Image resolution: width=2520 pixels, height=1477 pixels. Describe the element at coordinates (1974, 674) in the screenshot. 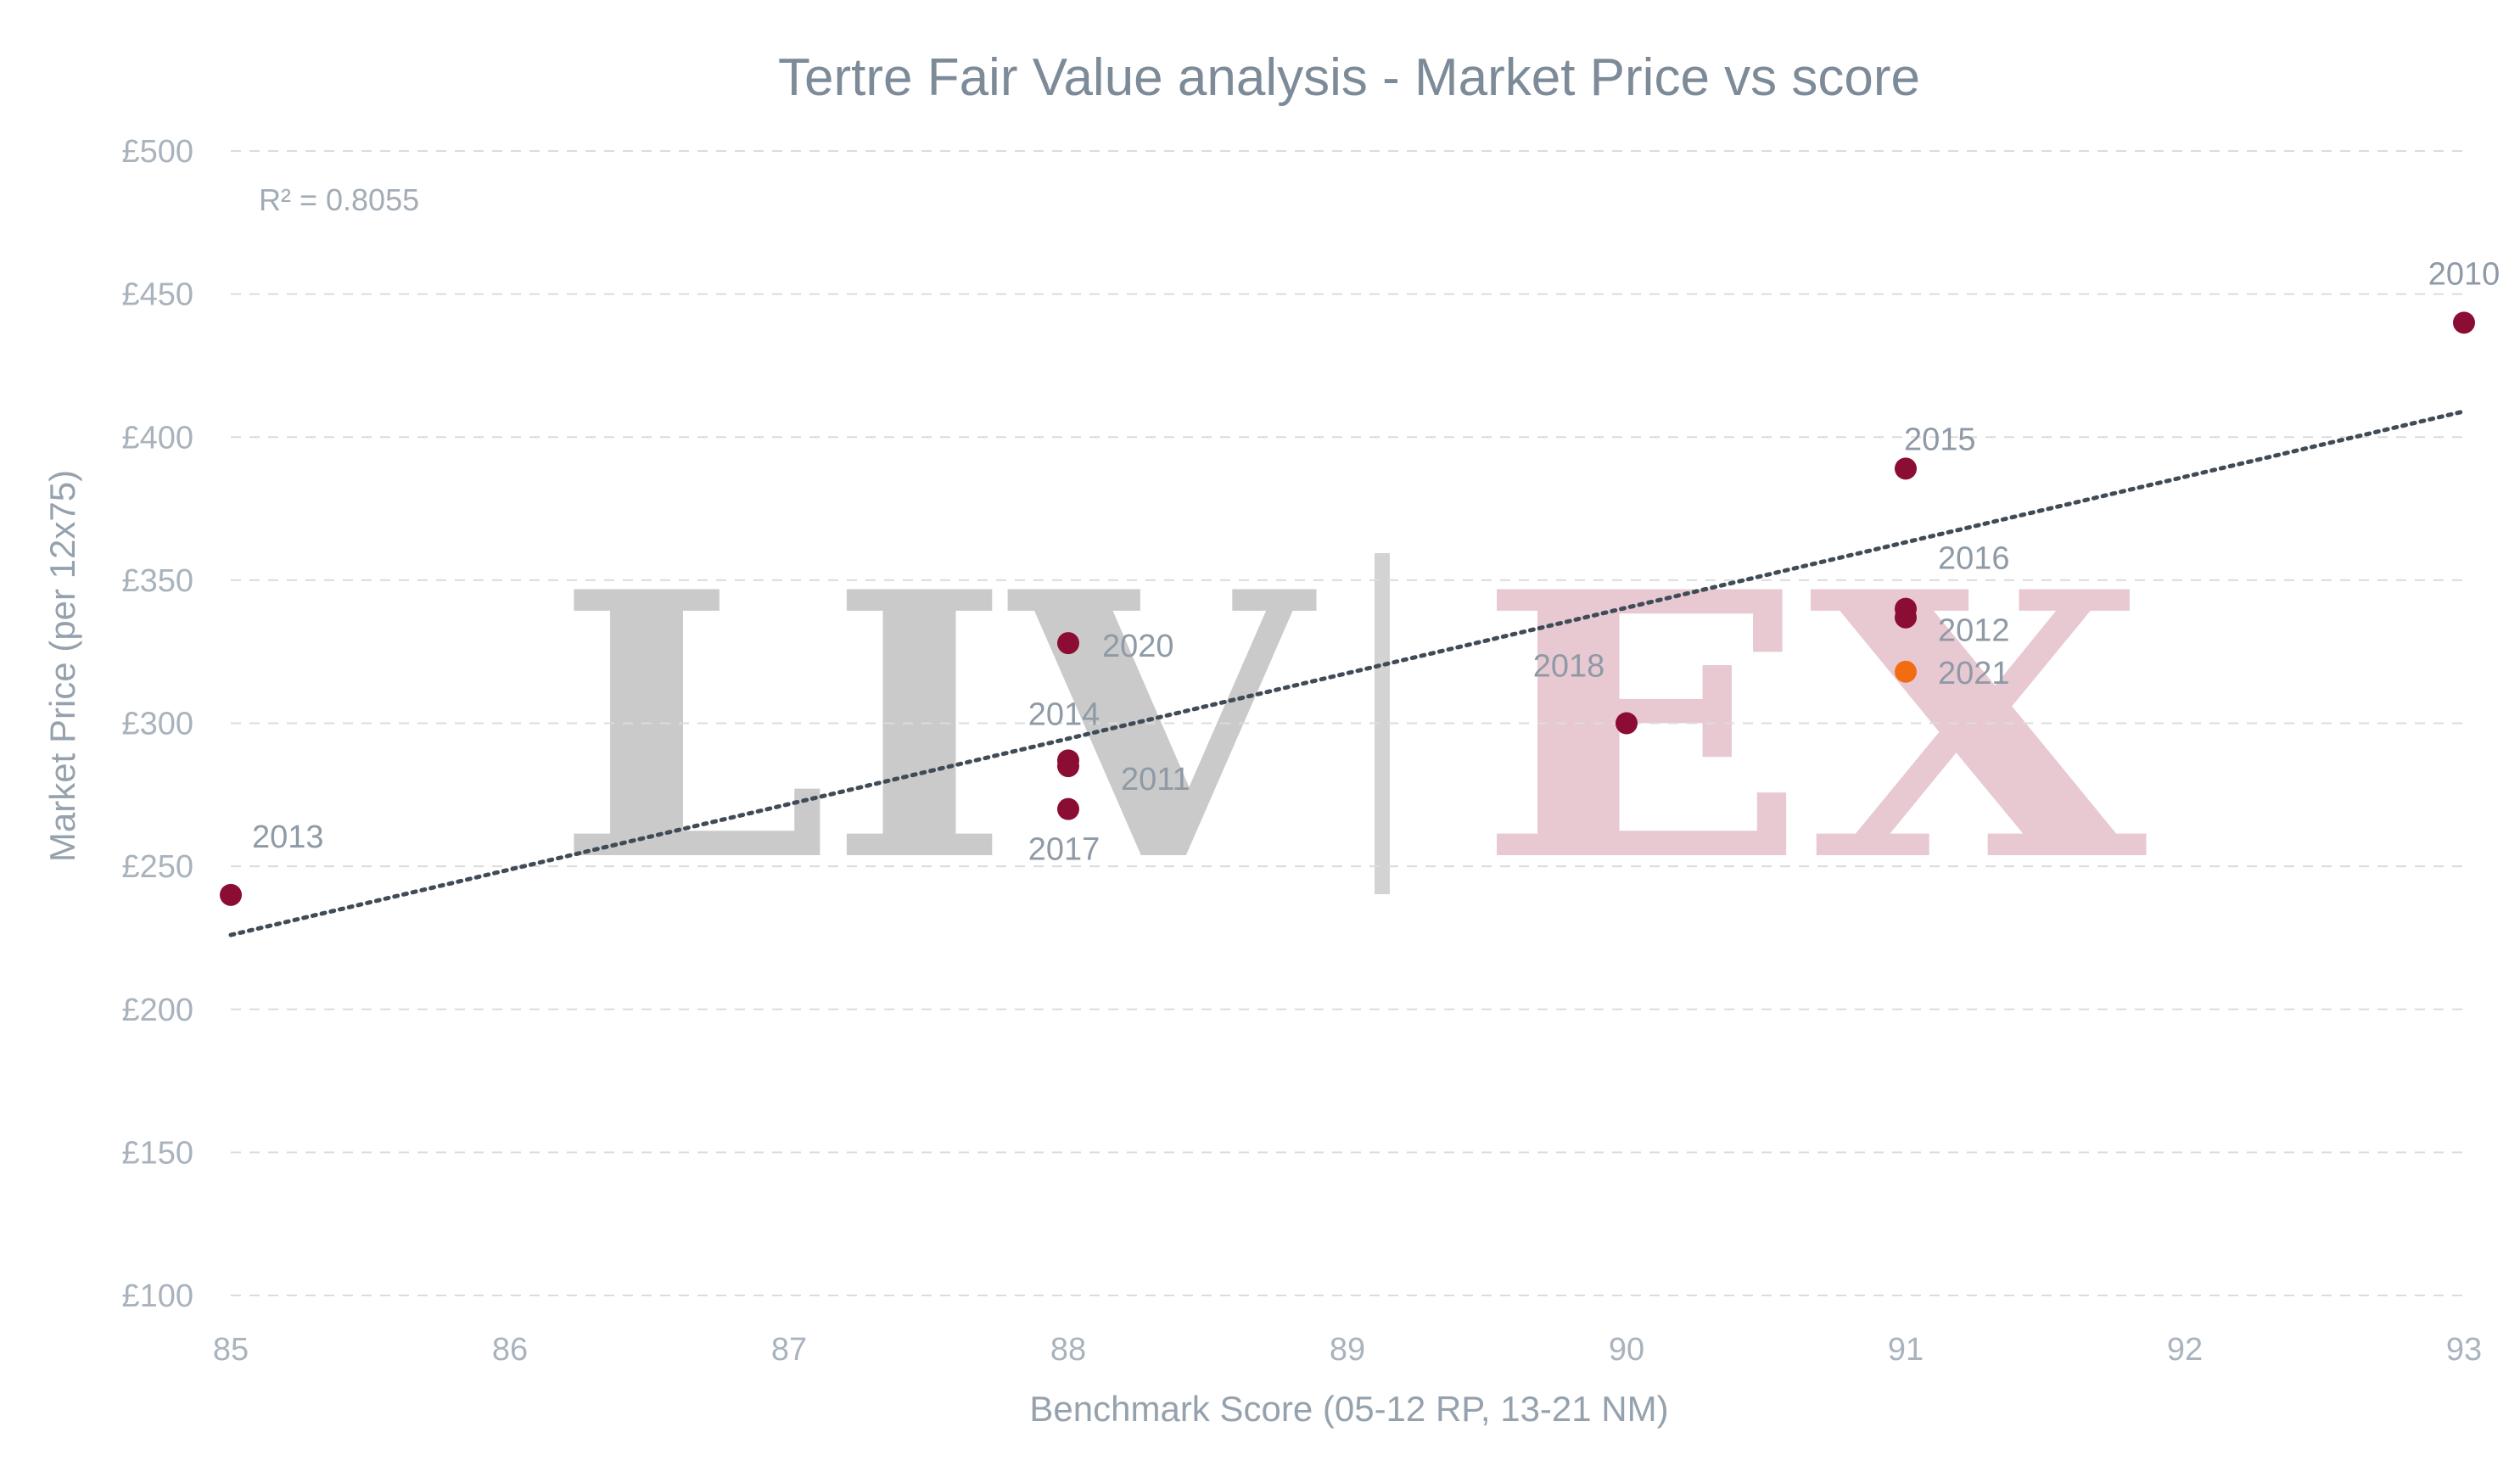

I see `point-label-2021: 2021` at that location.